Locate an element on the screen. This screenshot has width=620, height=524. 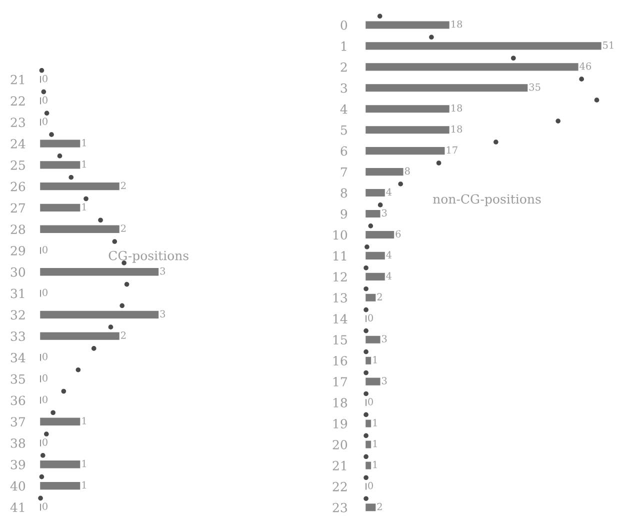
y-tick-label: 21 is located at coordinates (339, 465).